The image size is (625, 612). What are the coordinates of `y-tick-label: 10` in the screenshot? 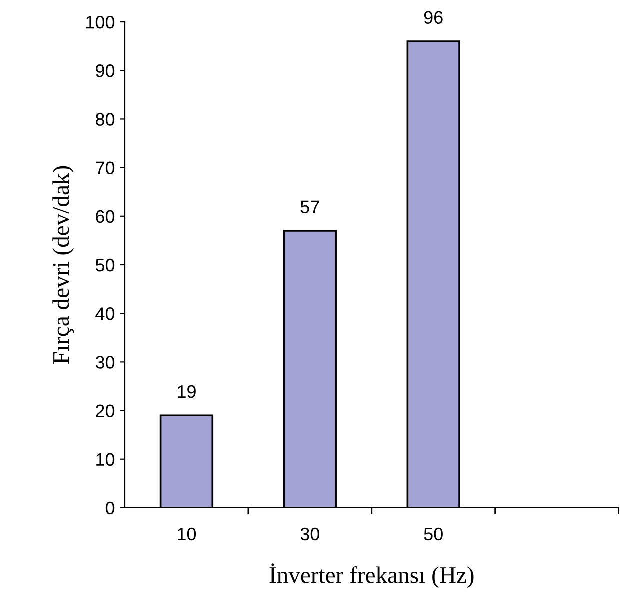 It's located at (105, 459).